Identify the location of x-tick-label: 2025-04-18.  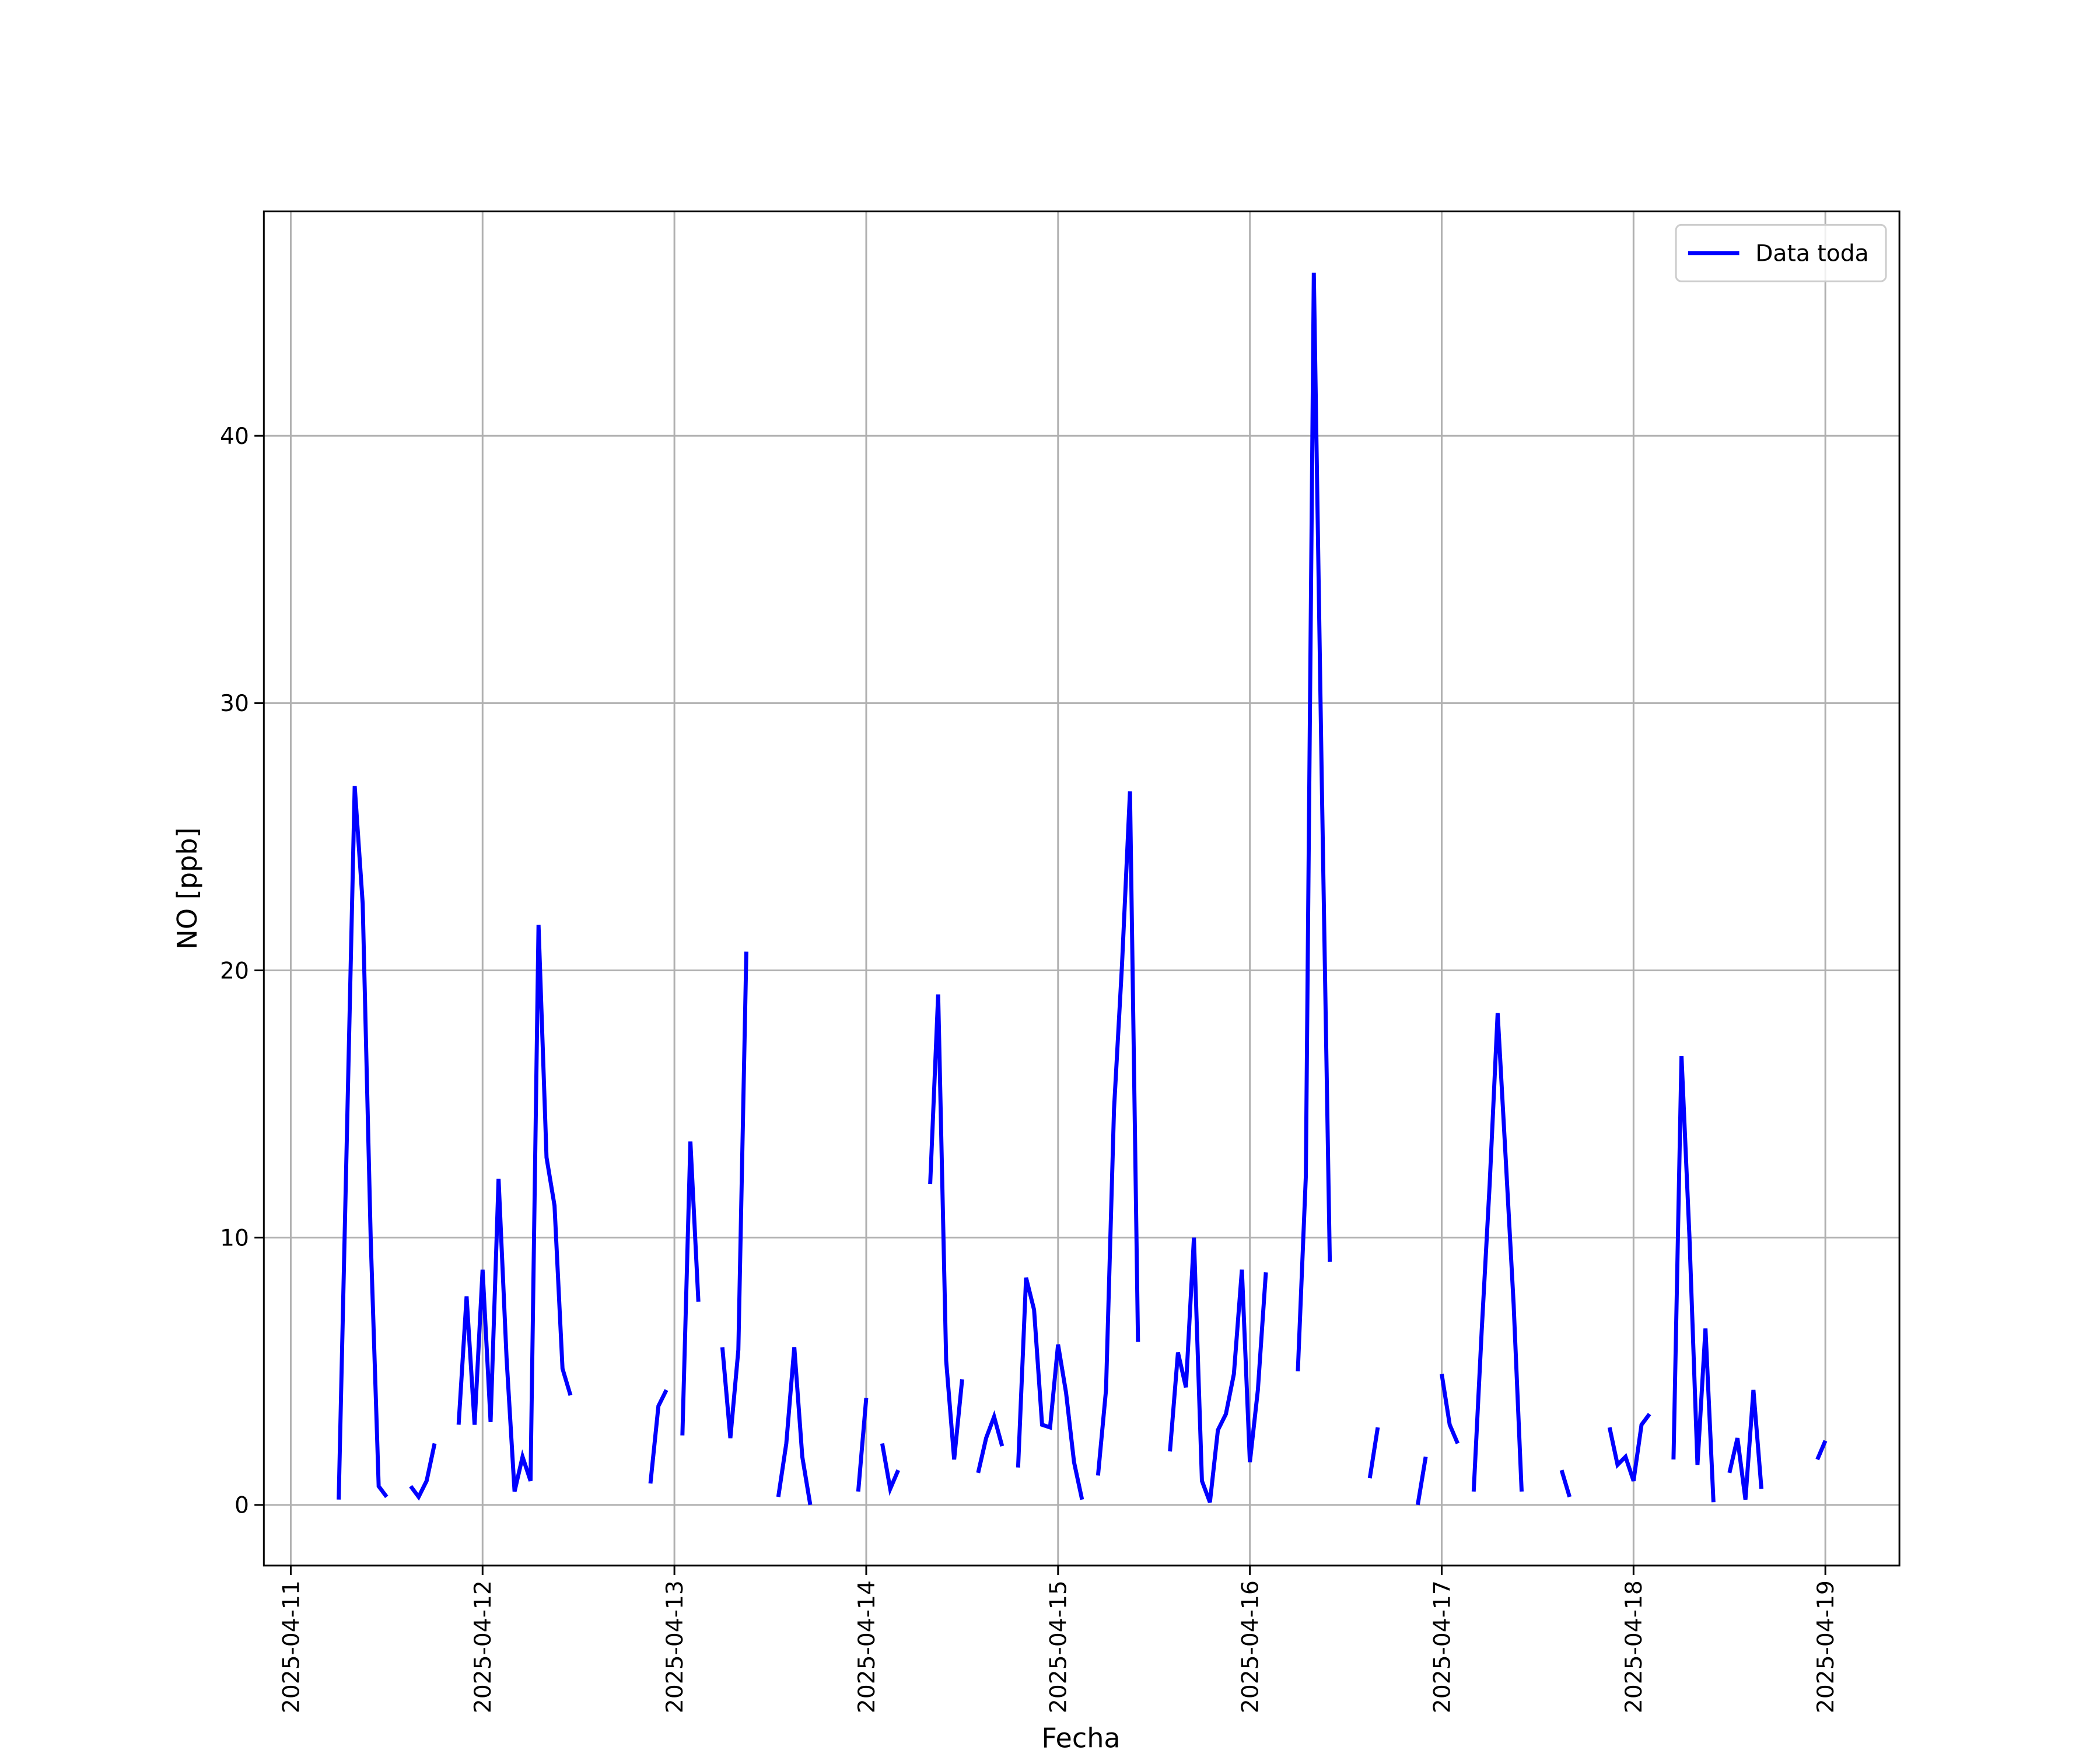
(1634, 1646).